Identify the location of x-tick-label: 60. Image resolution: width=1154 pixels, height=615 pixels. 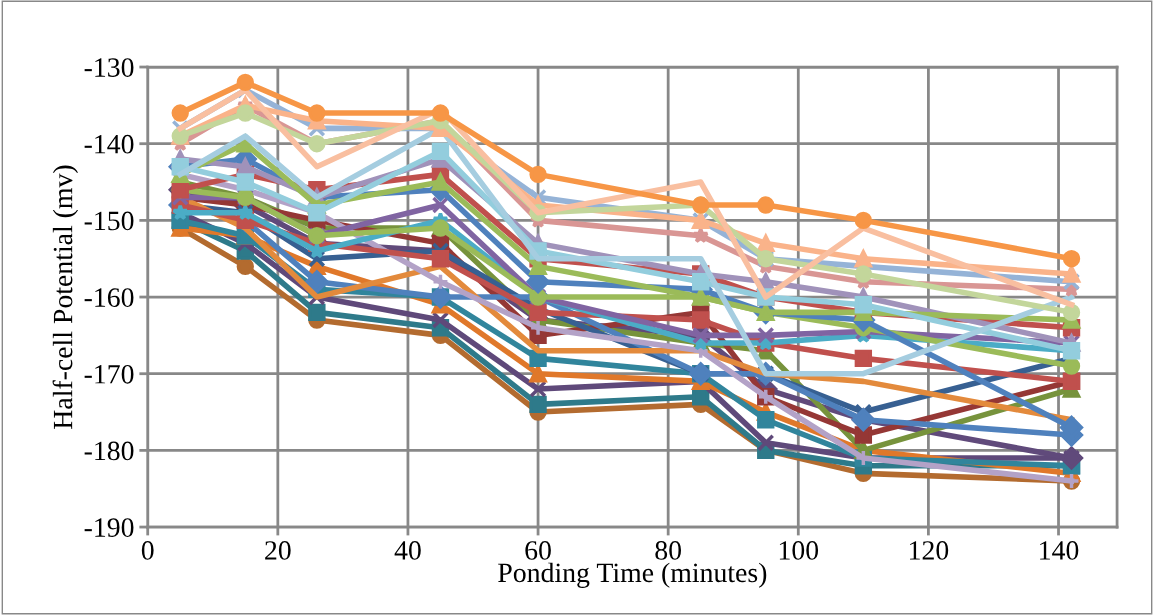
(538, 550).